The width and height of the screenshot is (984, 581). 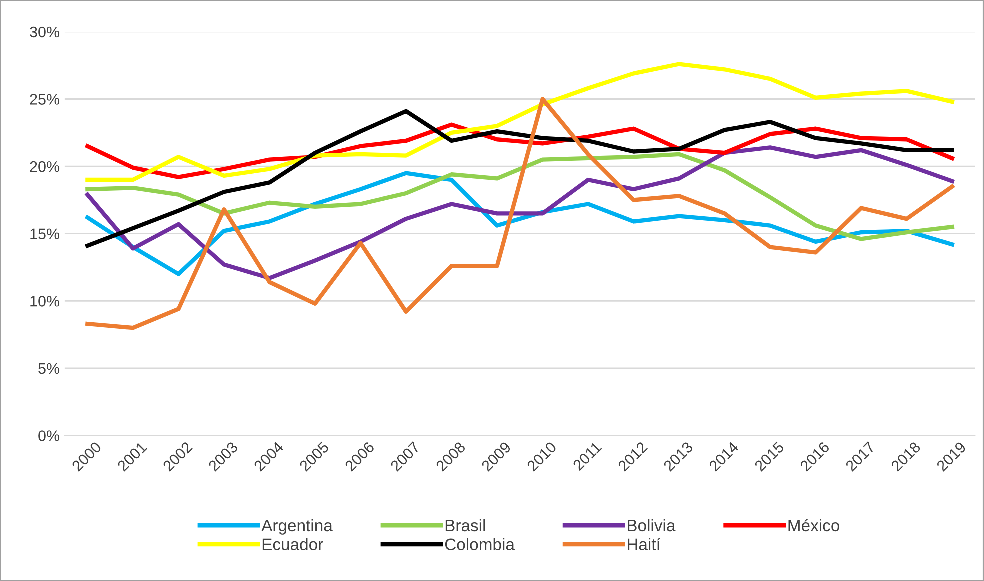 I want to click on y-tick-label: 5%, so click(x=49, y=368).